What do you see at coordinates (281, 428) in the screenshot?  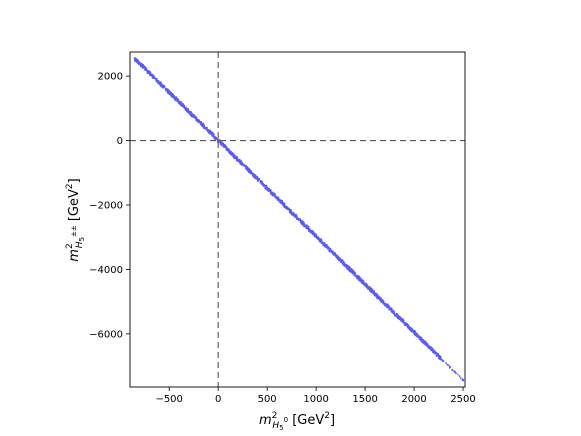 I see `x-axis-title-sub-index: 5` at bounding box center [281, 428].